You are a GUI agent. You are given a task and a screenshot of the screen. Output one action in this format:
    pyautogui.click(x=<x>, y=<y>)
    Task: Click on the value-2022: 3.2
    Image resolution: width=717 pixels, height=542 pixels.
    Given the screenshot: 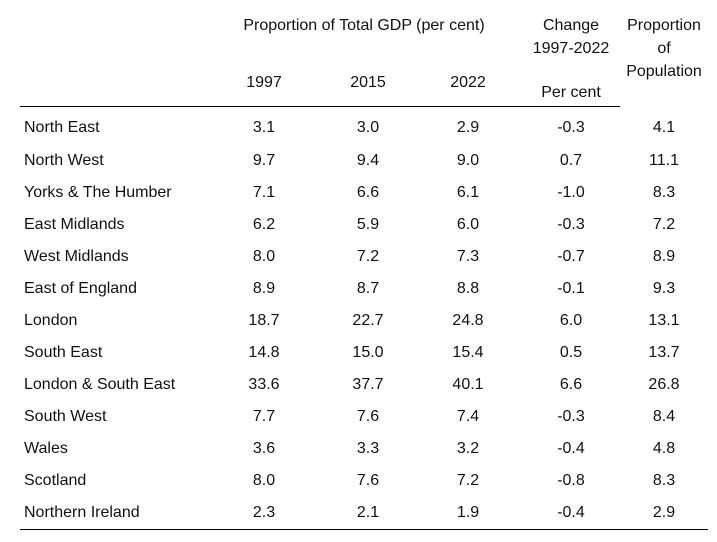 What is the action you would take?
    pyautogui.click(x=468, y=448)
    